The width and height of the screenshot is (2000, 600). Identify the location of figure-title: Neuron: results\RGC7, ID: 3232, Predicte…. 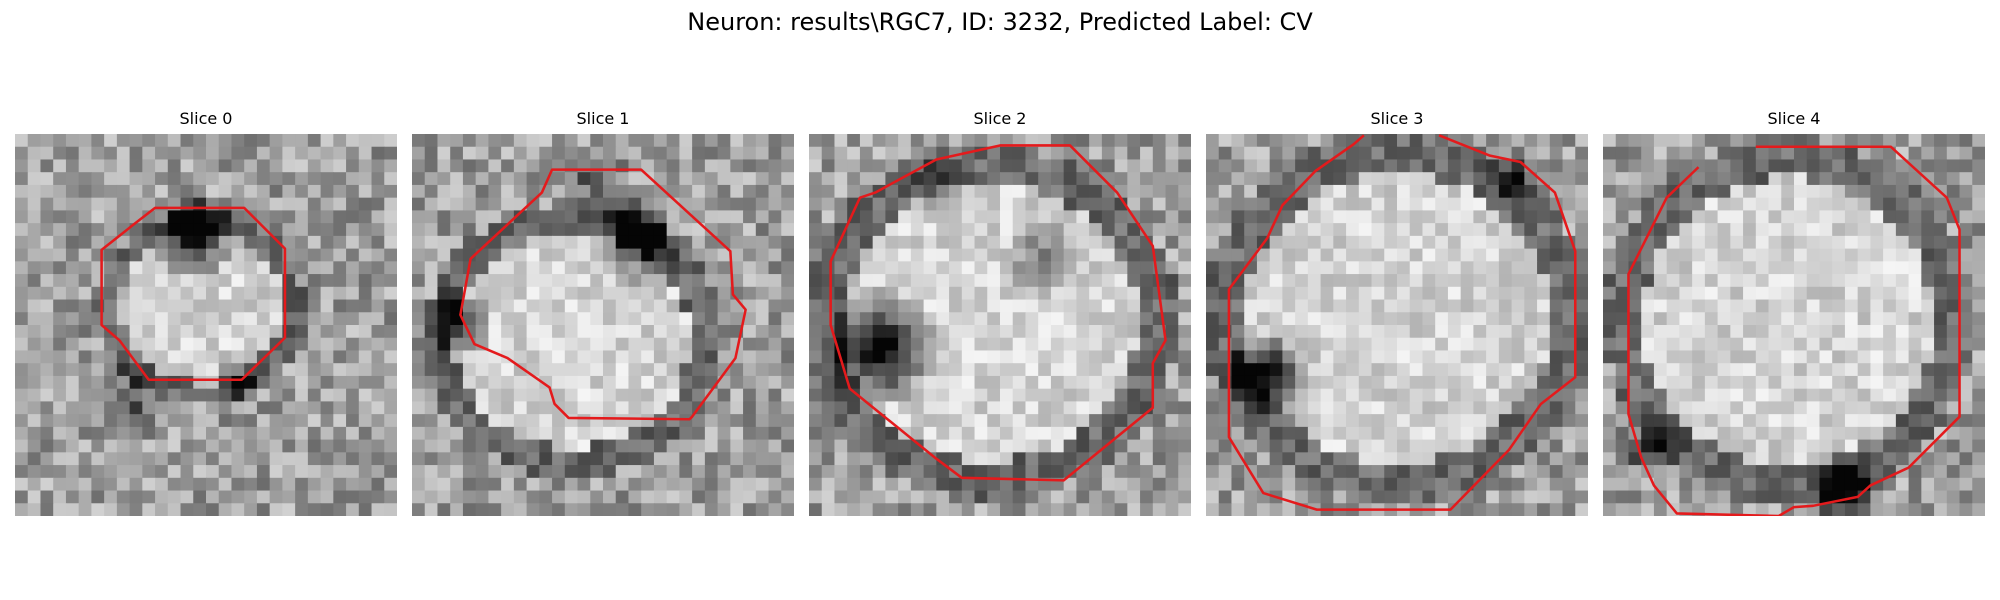
(1000, 22).